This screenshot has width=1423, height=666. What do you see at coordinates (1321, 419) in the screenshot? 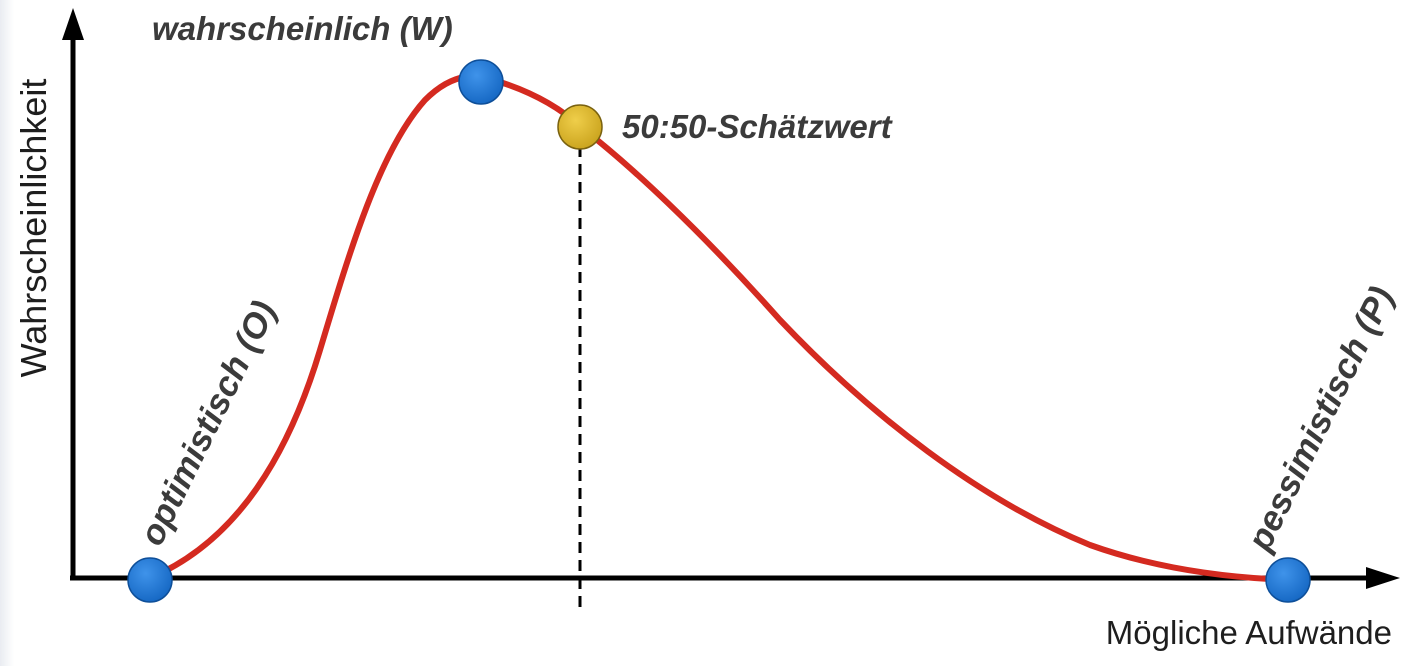
I see `pessimistic-label: pessimistisch (P)` at bounding box center [1321, 419].